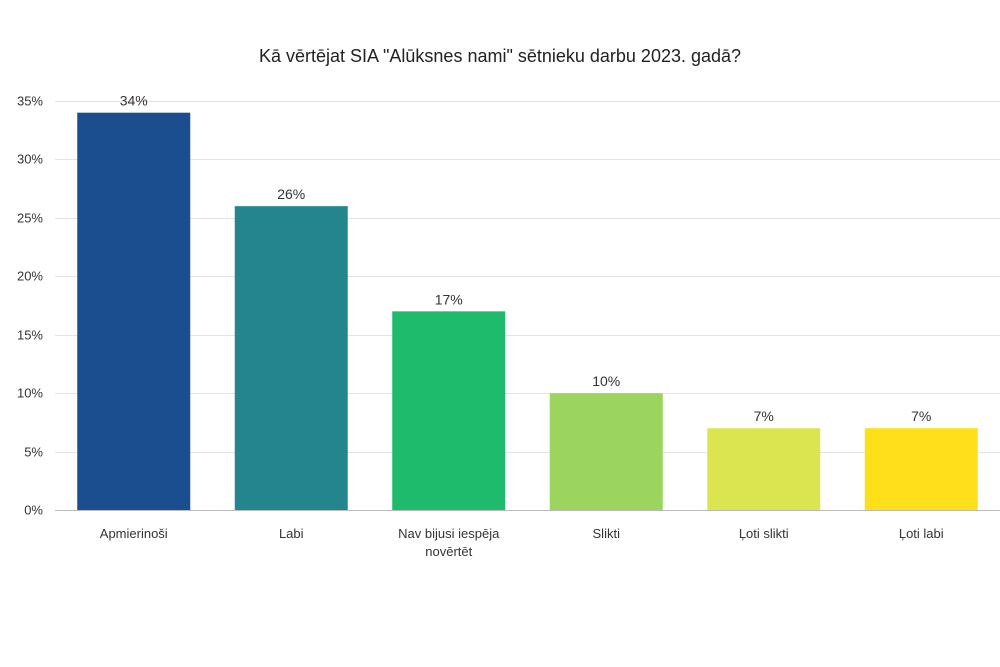  I want to click on bar-value-label: 26%, so click(291, 194).